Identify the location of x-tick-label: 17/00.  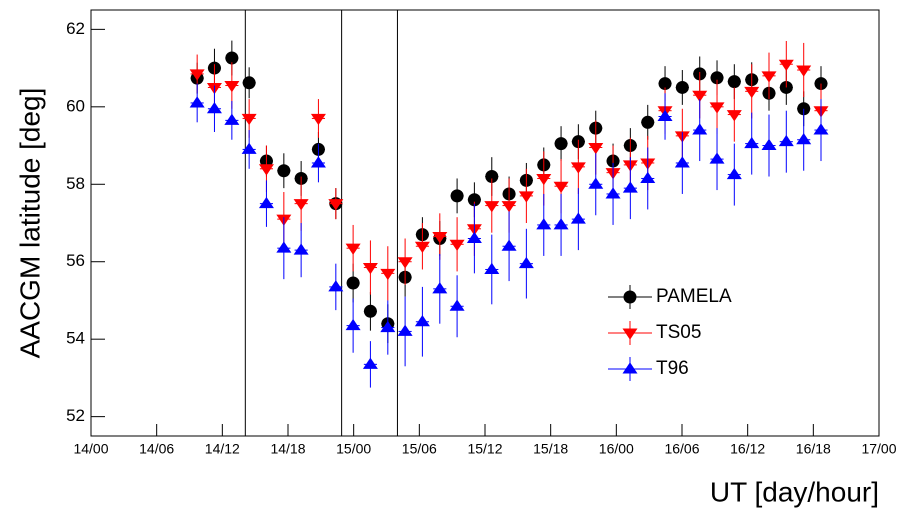
(878, 449).